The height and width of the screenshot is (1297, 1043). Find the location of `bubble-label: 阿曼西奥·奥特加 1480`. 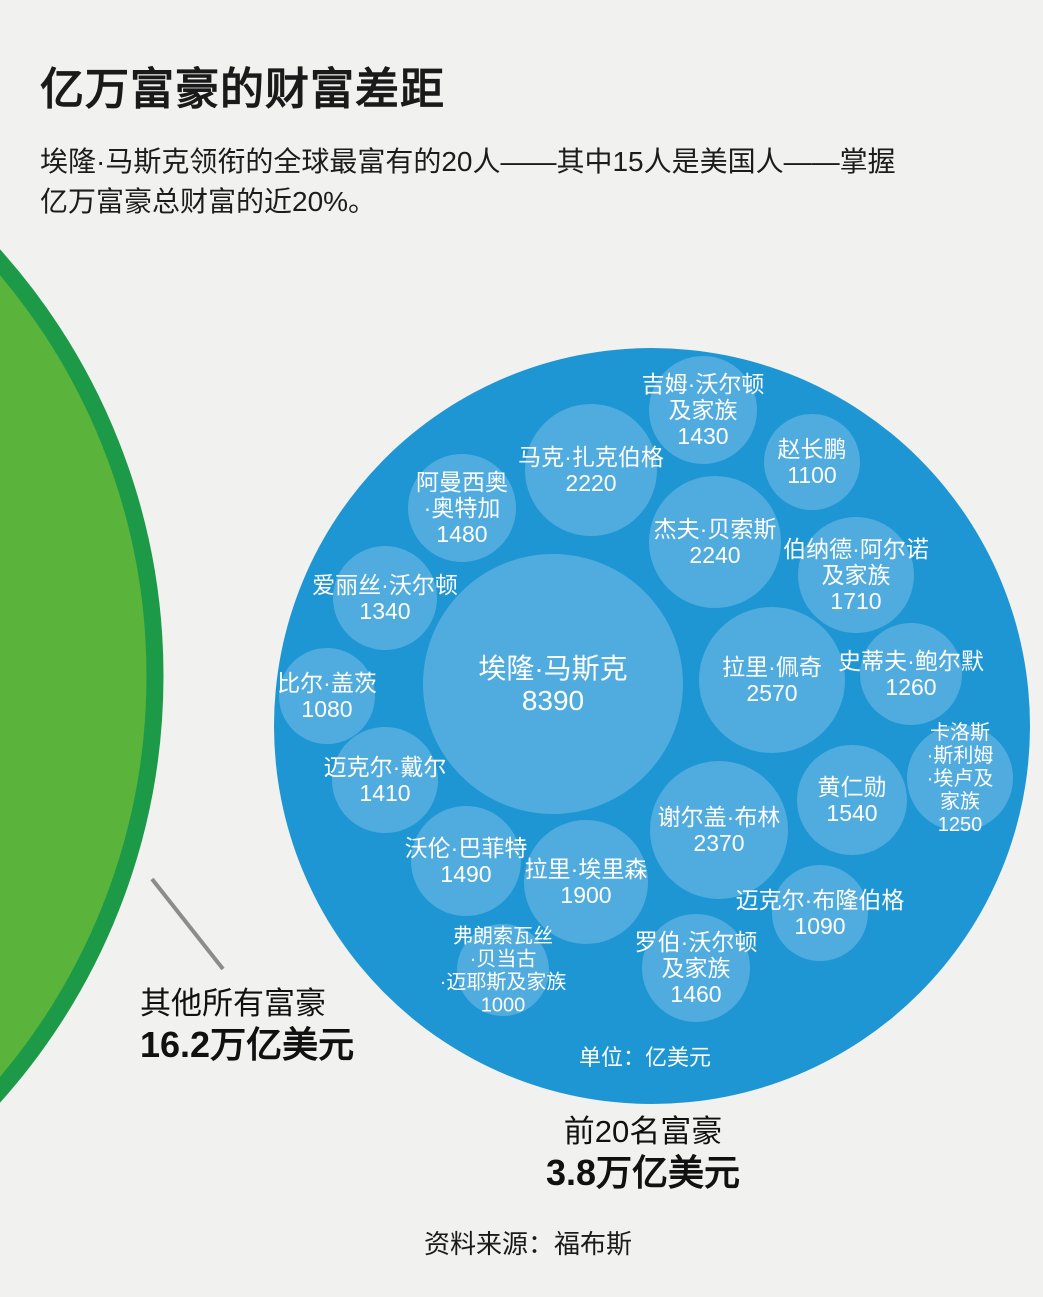

bubble-label: 阿曼西奥·奥特加 1480 is located at coordinates (462, 508).